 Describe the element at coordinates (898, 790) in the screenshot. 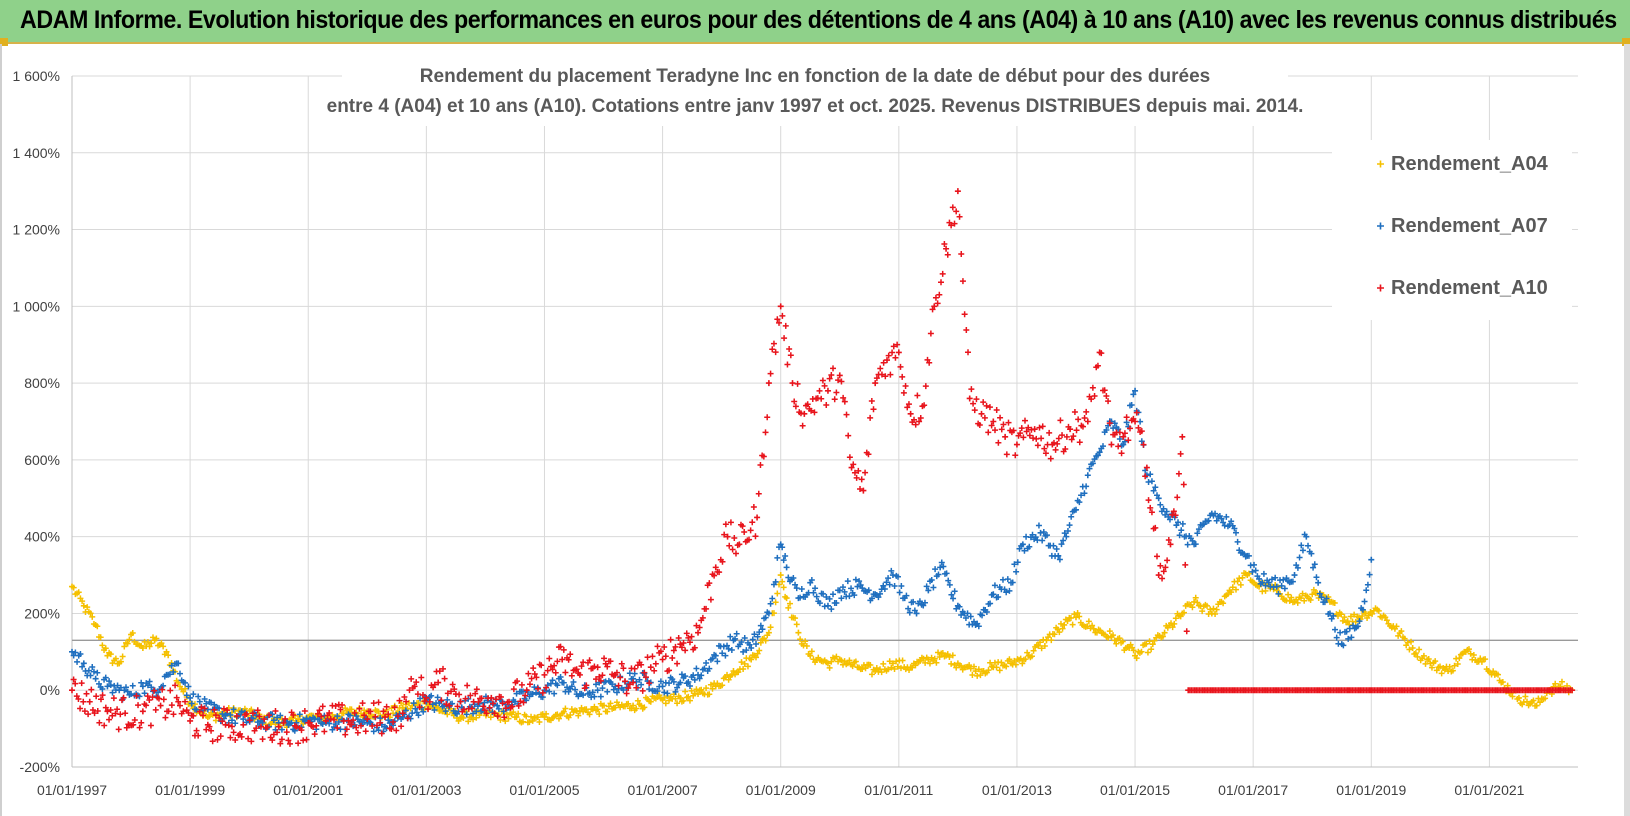

I see `x-tick-label: 01/01/2011` at that location.